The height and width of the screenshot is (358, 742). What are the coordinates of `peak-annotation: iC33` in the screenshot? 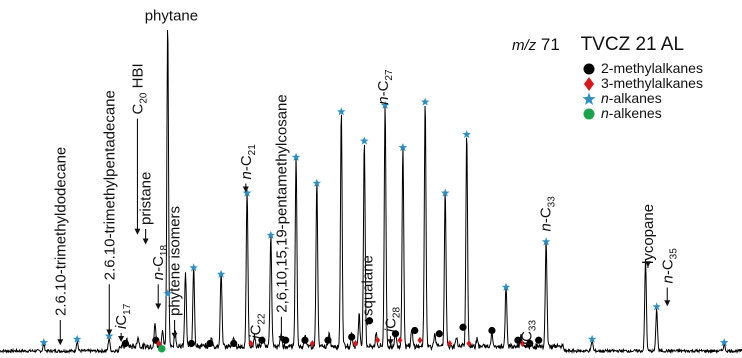 It's located at (528, 333).